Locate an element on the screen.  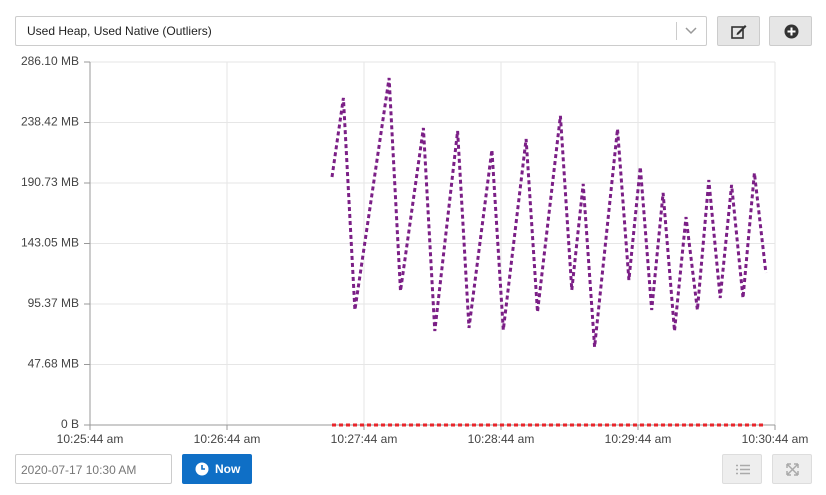
y-tick-label: 95.37 MB is located at coordinates (53, 303).